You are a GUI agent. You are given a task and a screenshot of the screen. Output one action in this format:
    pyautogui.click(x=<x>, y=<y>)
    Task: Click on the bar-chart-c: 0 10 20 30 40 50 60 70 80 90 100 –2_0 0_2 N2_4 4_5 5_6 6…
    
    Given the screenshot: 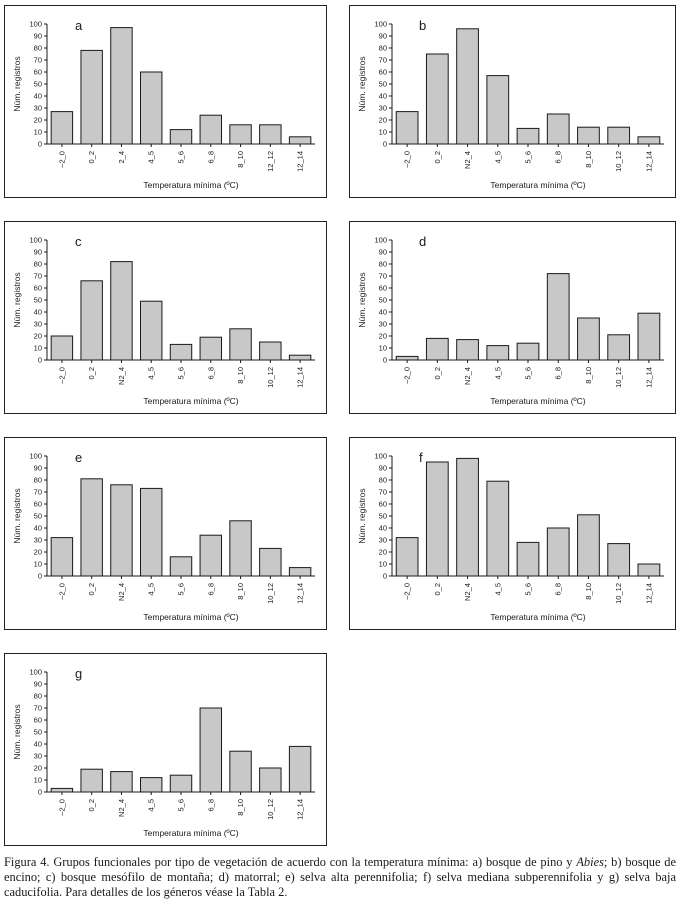 What is the action you would take?
    pyautogui.click(x=163, y=320)
    